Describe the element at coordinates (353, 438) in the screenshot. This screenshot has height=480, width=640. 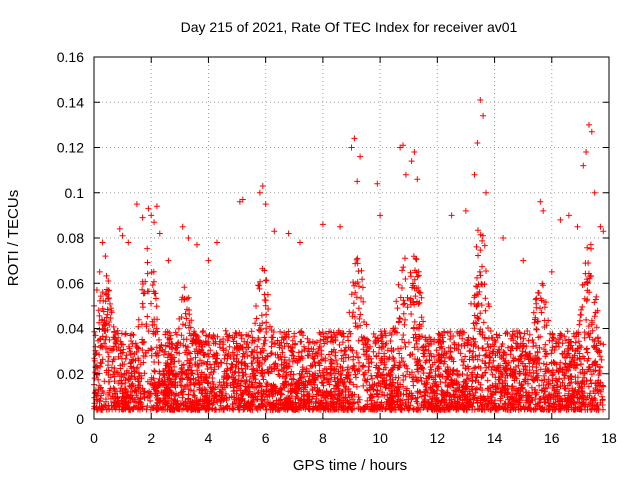
I see `x-axis-tick-labels: 0 2 4 6 8 10 12 14 16 18` at that location.